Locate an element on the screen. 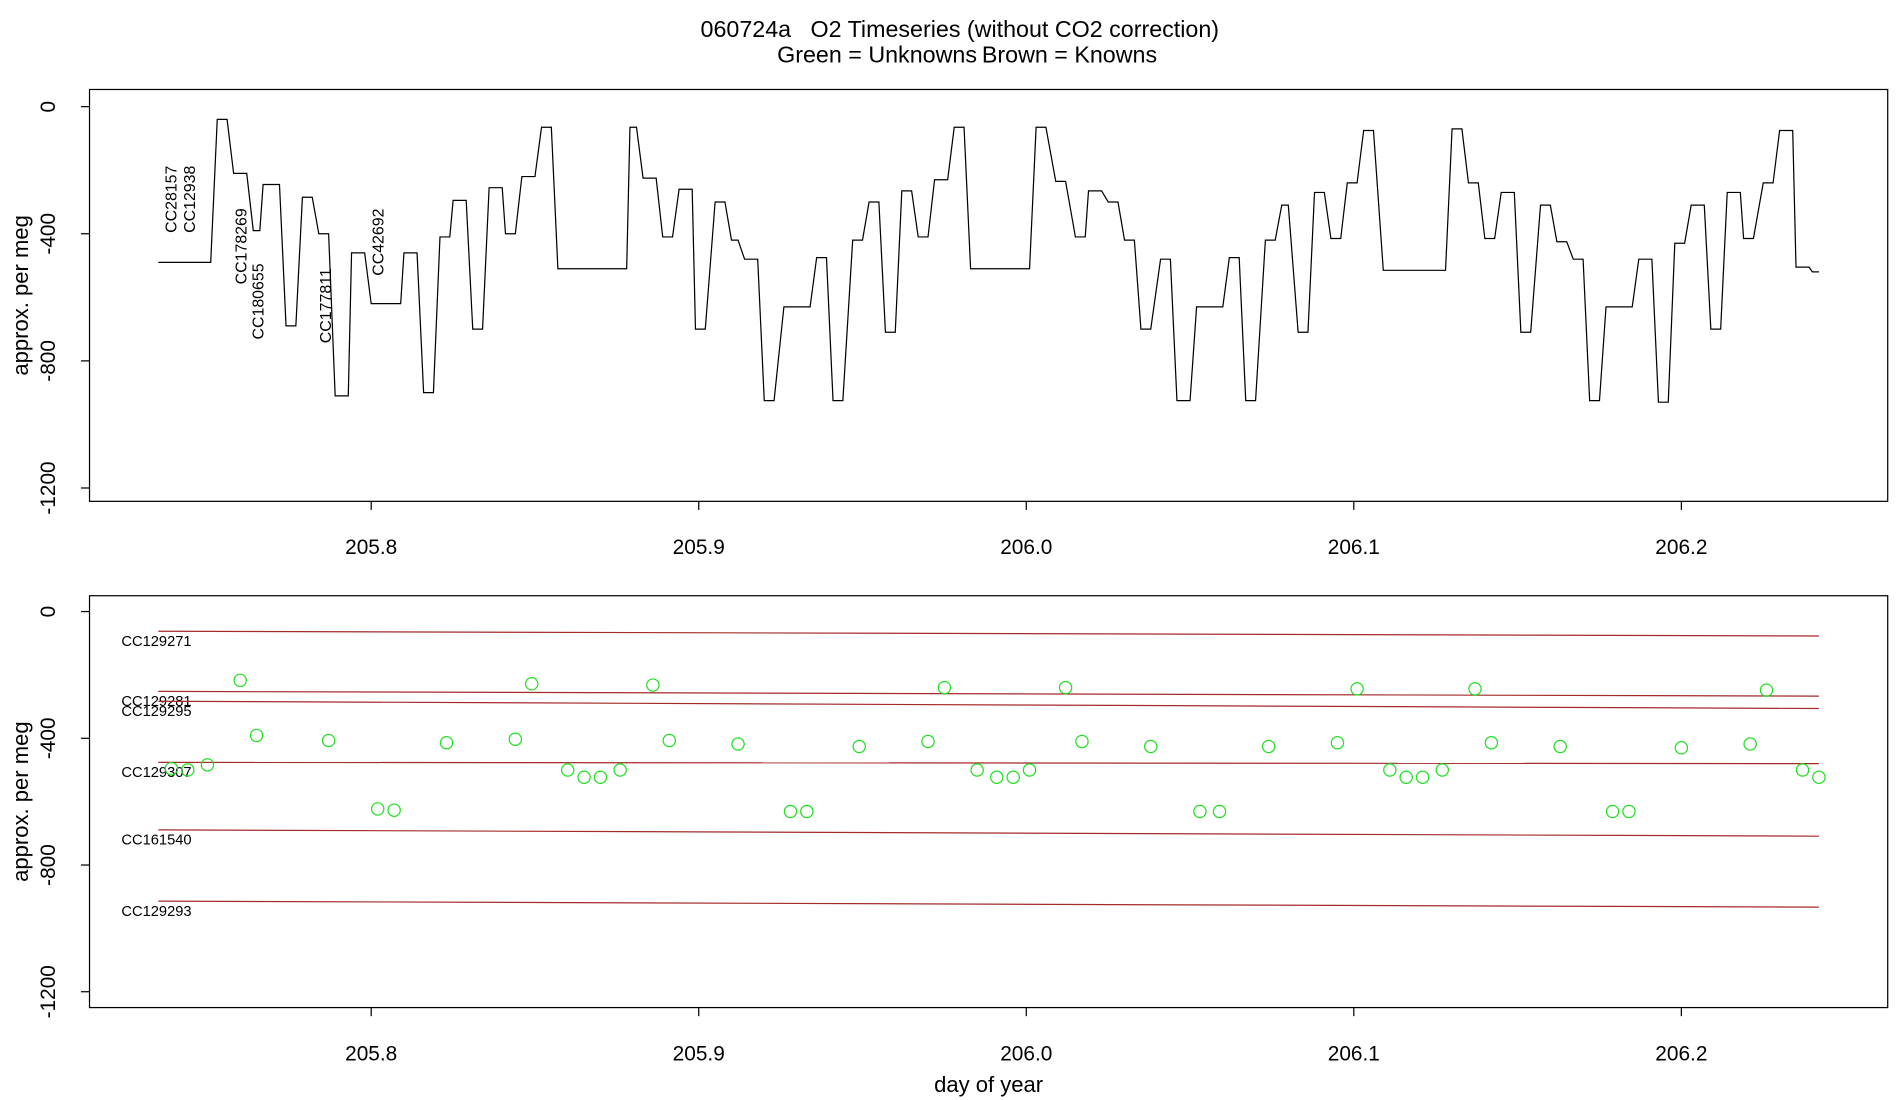 The image size is (1900, 1100). subtitle-unknowns: Green = Unknowns is located at coordinates (877, 55).